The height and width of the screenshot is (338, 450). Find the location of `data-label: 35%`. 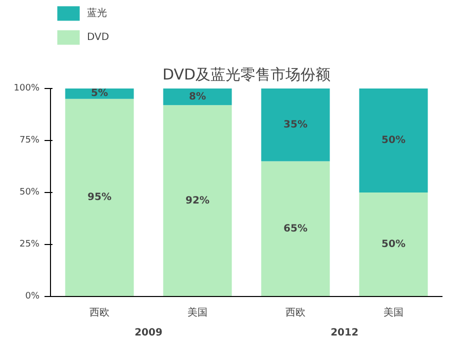

data-label: 35% is located at coordinates (296, 124).